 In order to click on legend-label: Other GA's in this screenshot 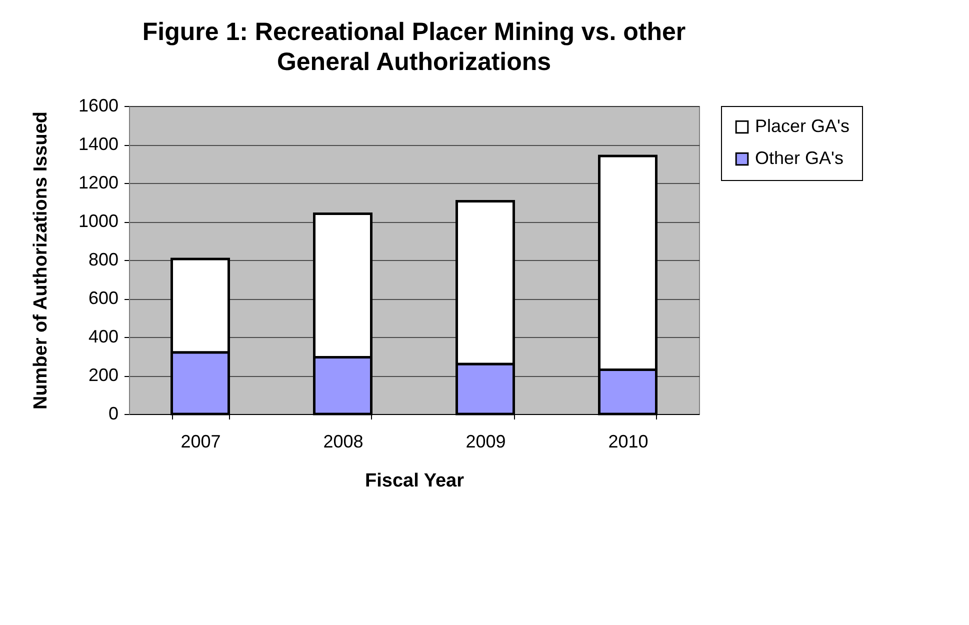, I will do `click(799, 158)`.